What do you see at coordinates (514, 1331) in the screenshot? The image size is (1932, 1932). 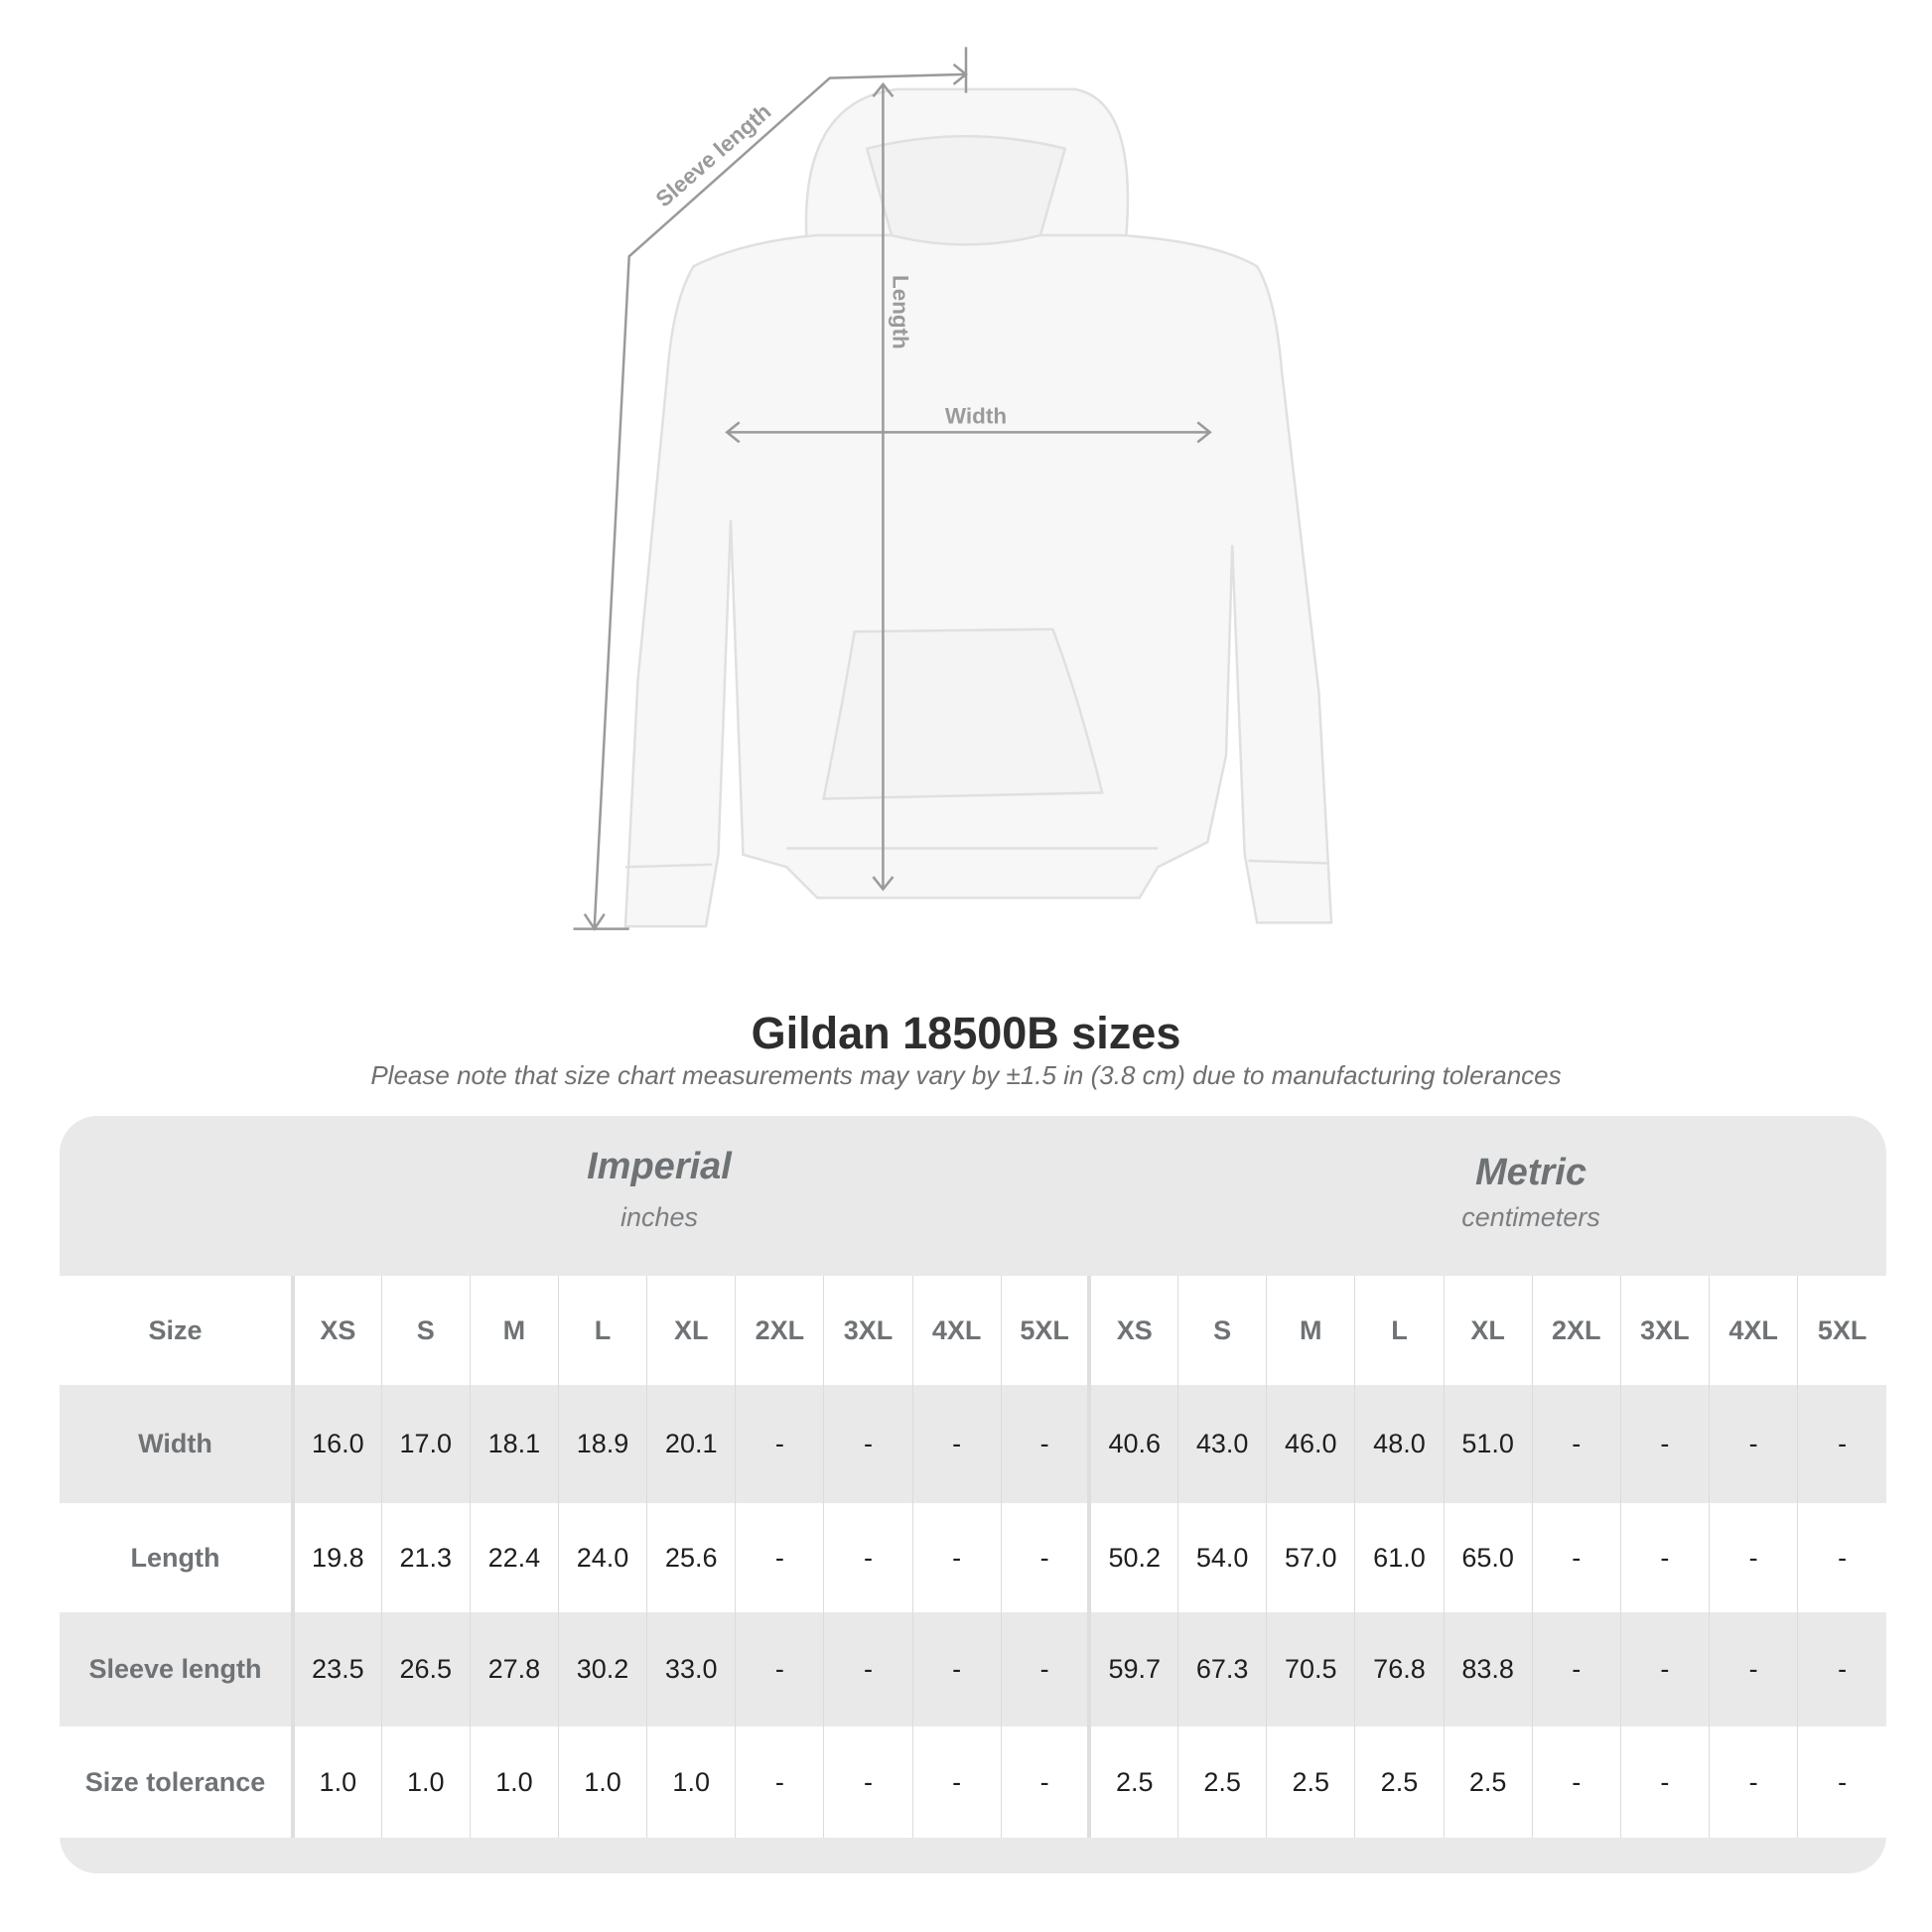 I see `imperial-size-header-m: M` at bounding box center [514, 1331].